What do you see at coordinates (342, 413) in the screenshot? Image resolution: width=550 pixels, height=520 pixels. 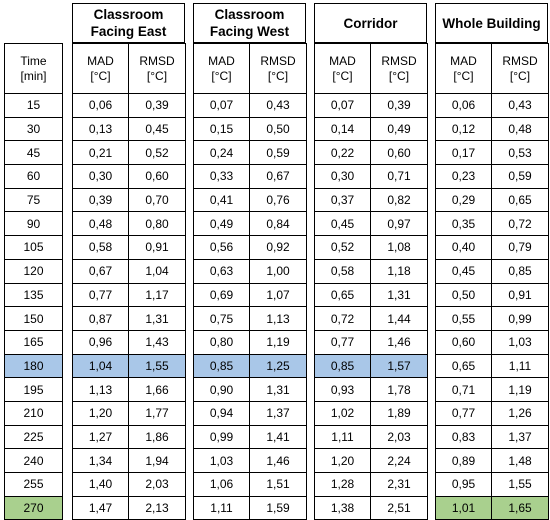 I see `mad-cell: 1,02` at bounding box center [342, 413].